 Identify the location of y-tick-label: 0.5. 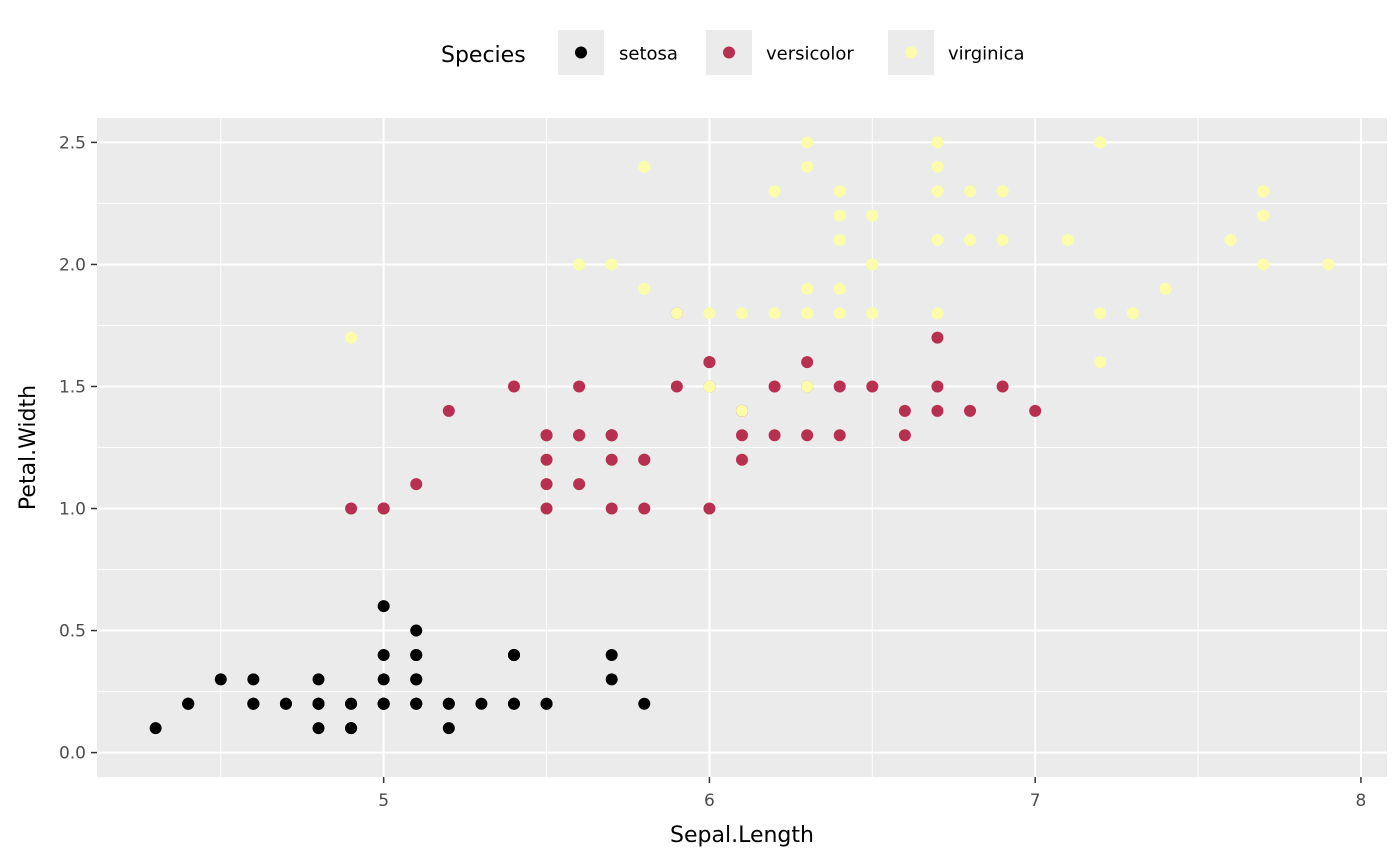
(72, 632).